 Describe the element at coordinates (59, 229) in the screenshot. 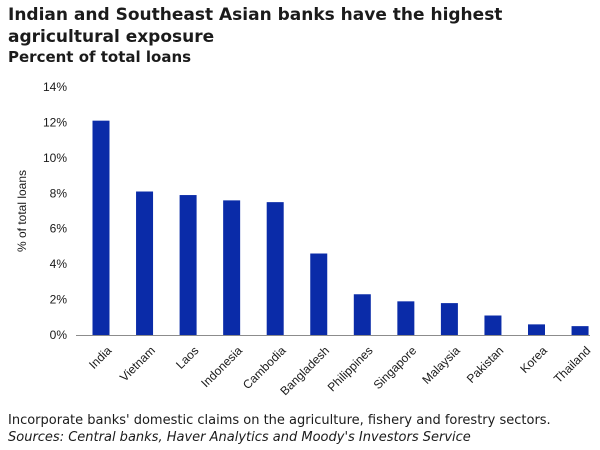

I see `y-tick-label: 6%` at that location.